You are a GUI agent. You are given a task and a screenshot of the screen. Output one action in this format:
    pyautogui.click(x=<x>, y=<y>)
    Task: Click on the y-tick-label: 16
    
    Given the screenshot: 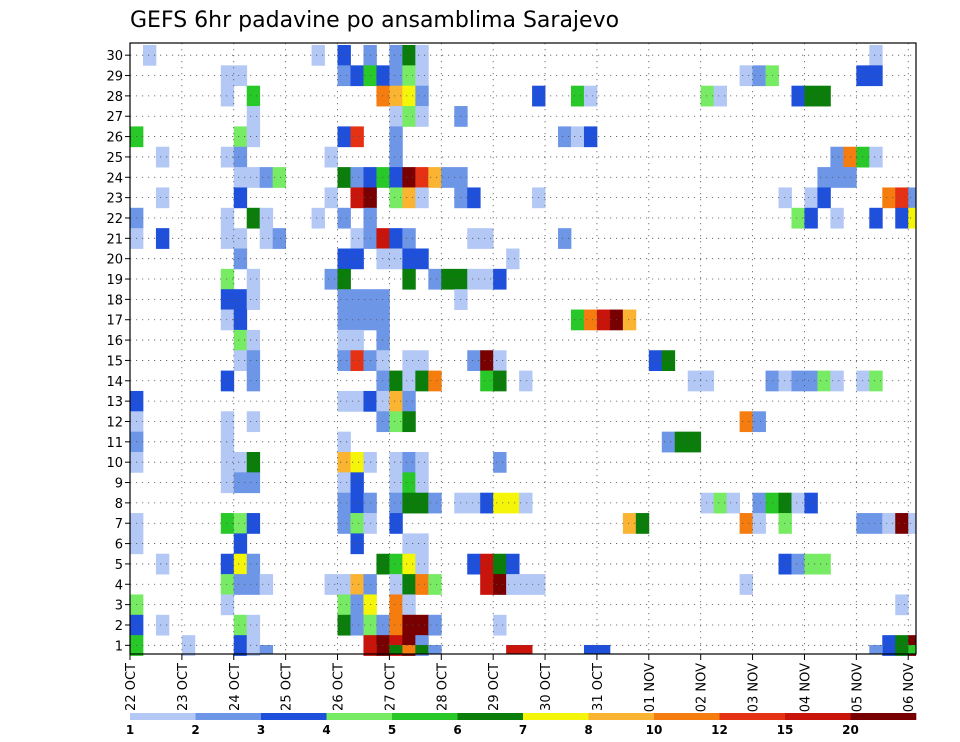 What is the action you would take?
    pyautogui.click(x=114, y=341)
    